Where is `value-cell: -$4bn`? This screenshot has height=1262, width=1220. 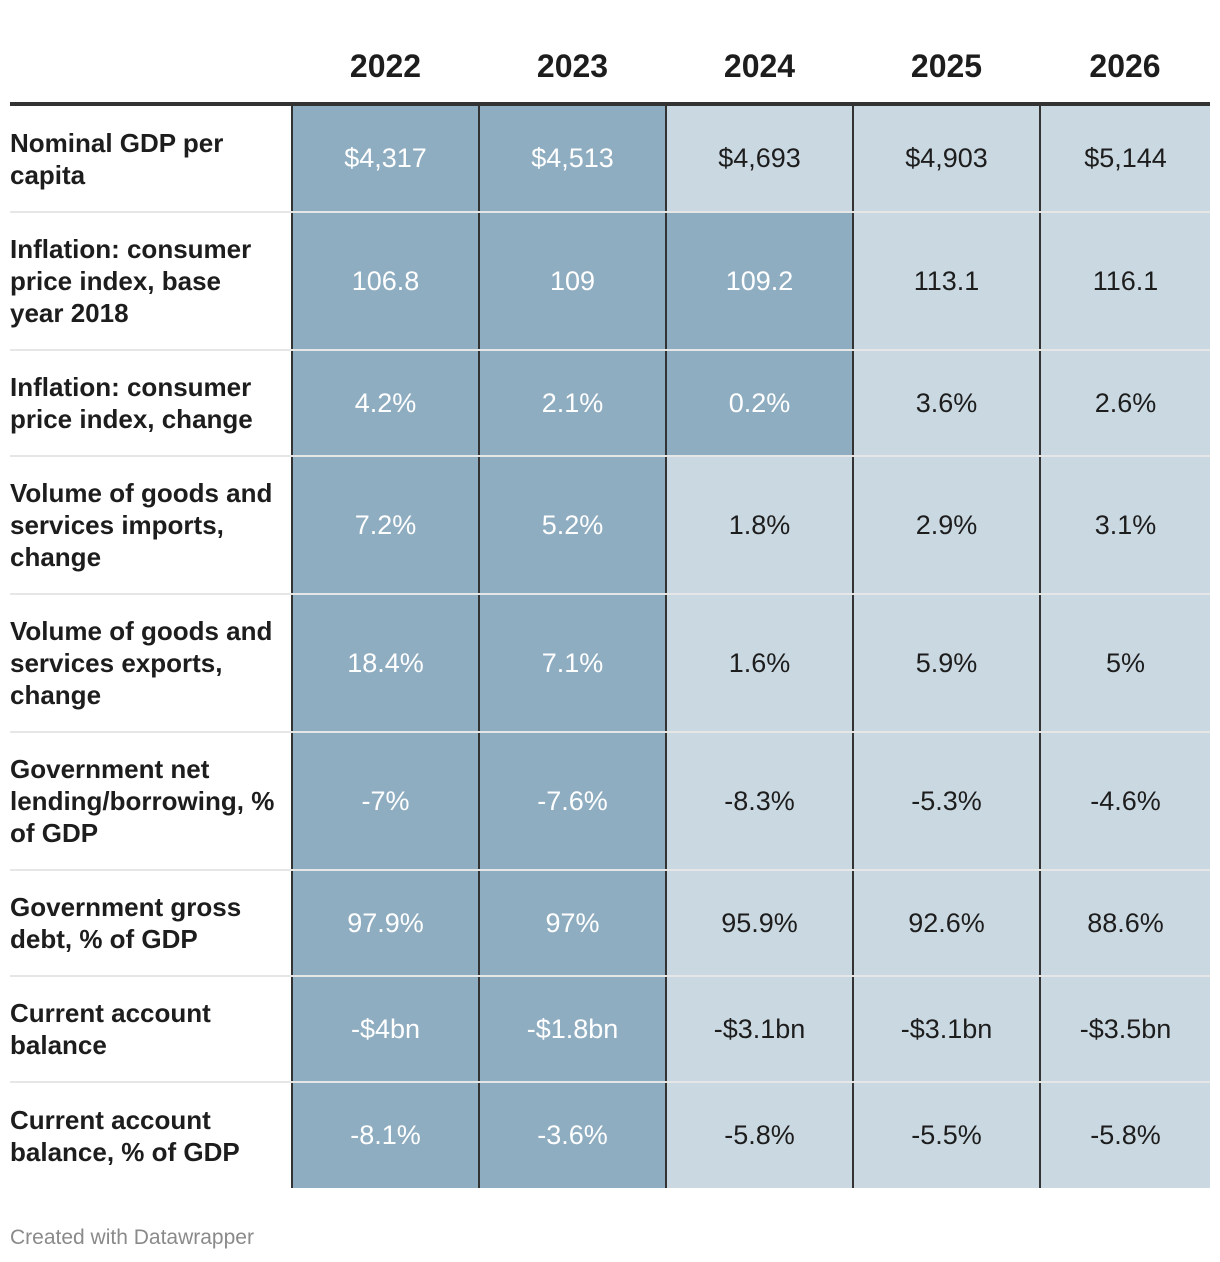
value-cell: -$4bn is located at coordinates (385, 1029).